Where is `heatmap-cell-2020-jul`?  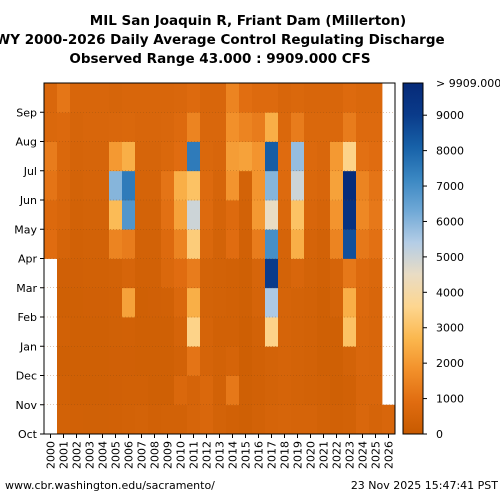
heatmap-cell-2020-jul is located at coordinates (311, 156).